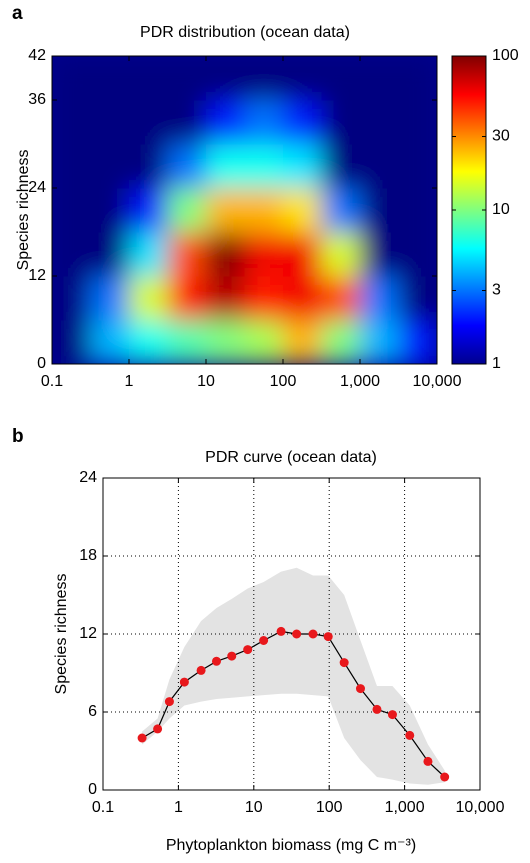 Image resolution: width=530 pixels, height=863 pixels. I want to click on colorbar, so click(469, 210).